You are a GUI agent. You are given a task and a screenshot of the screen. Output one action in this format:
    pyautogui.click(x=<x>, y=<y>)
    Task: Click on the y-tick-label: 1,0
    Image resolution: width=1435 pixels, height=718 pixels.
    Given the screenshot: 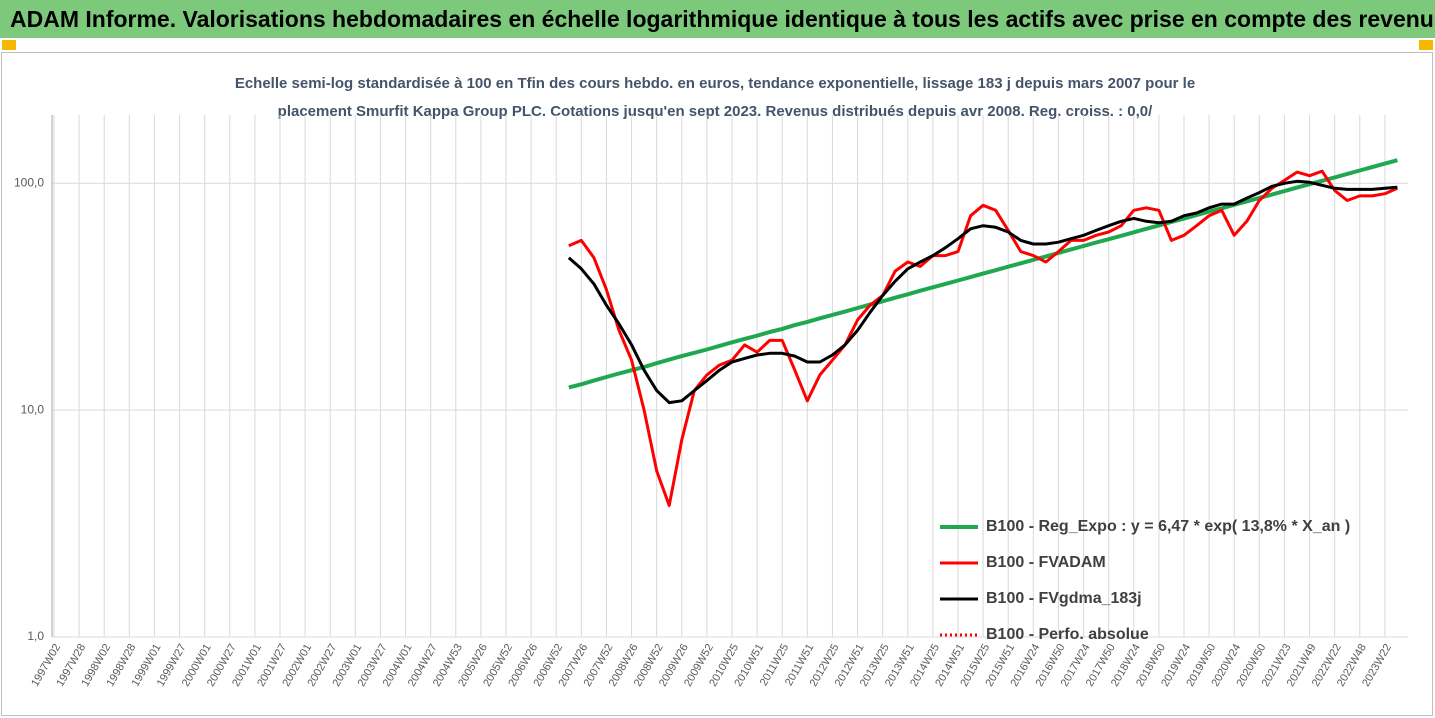 What is the action you would take?
    pyautogui.click(x=35, y=636)
    